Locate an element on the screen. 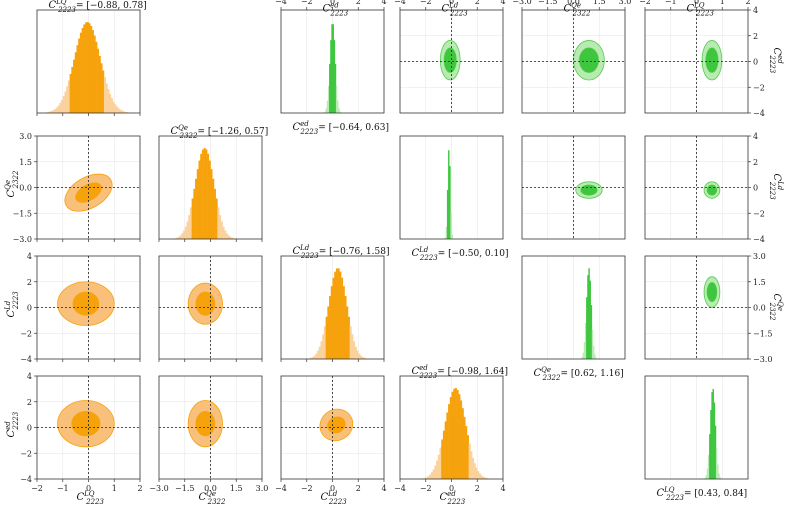  green-x-axis-label: CLQ 2223 is located at coordinates (701, 10).